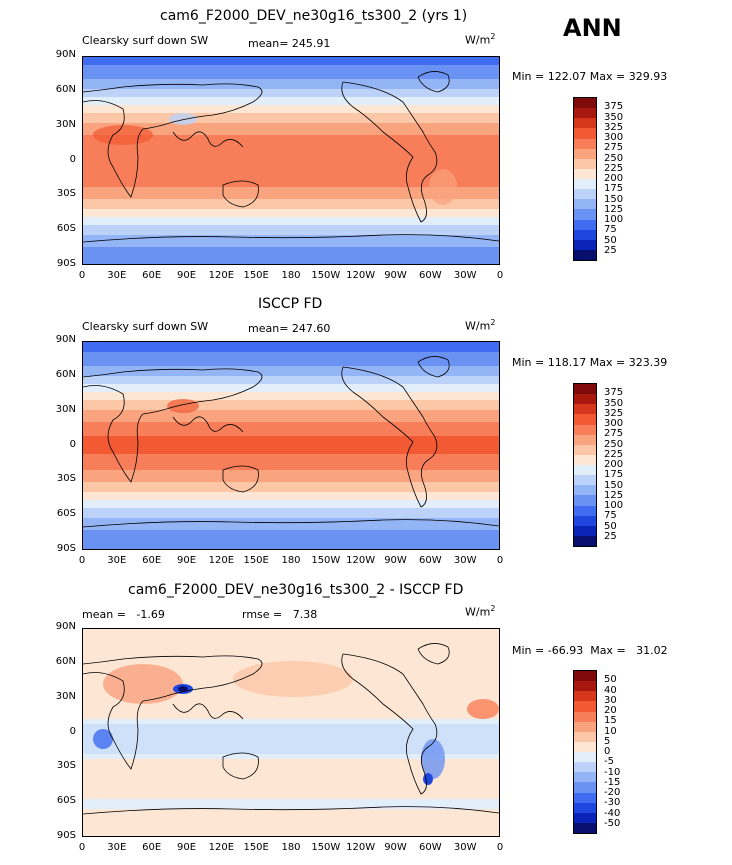 The height and width of the screenshot is (865, 732). Describe the element at coordinates (614, 137) in the screenshot. I see `panel1-colorbar-label: 300` at that location.